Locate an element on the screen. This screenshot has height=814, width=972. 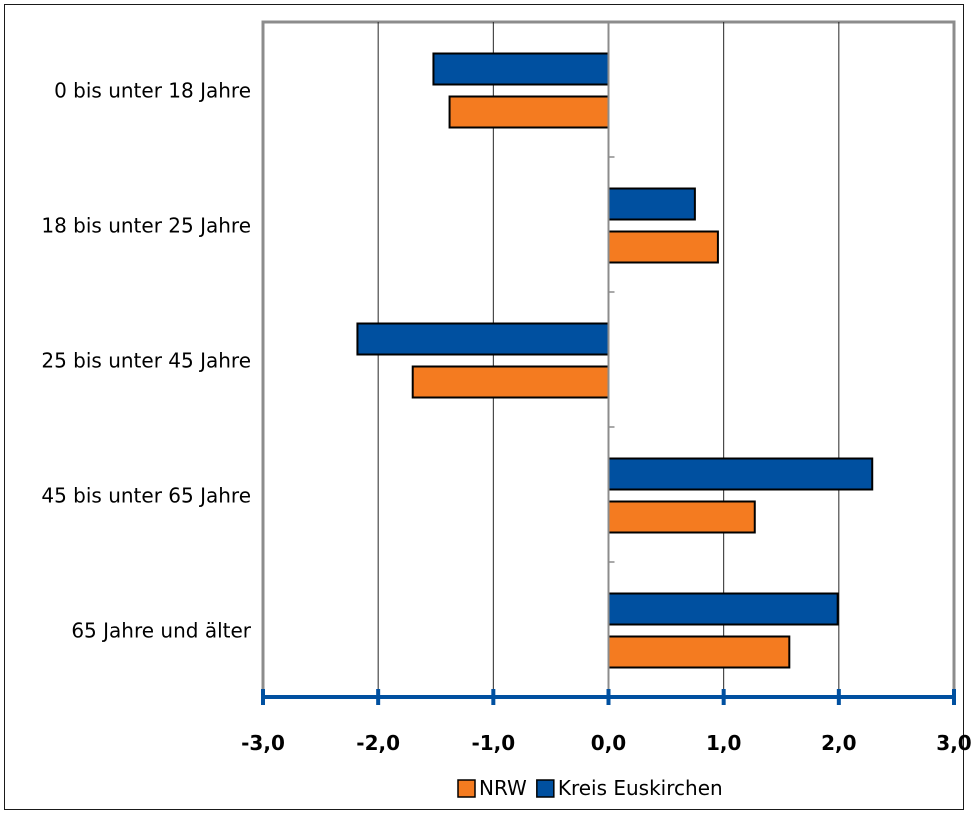
category-label: 45 bis unter 65 Jahre is located at coordinates (146, 496).